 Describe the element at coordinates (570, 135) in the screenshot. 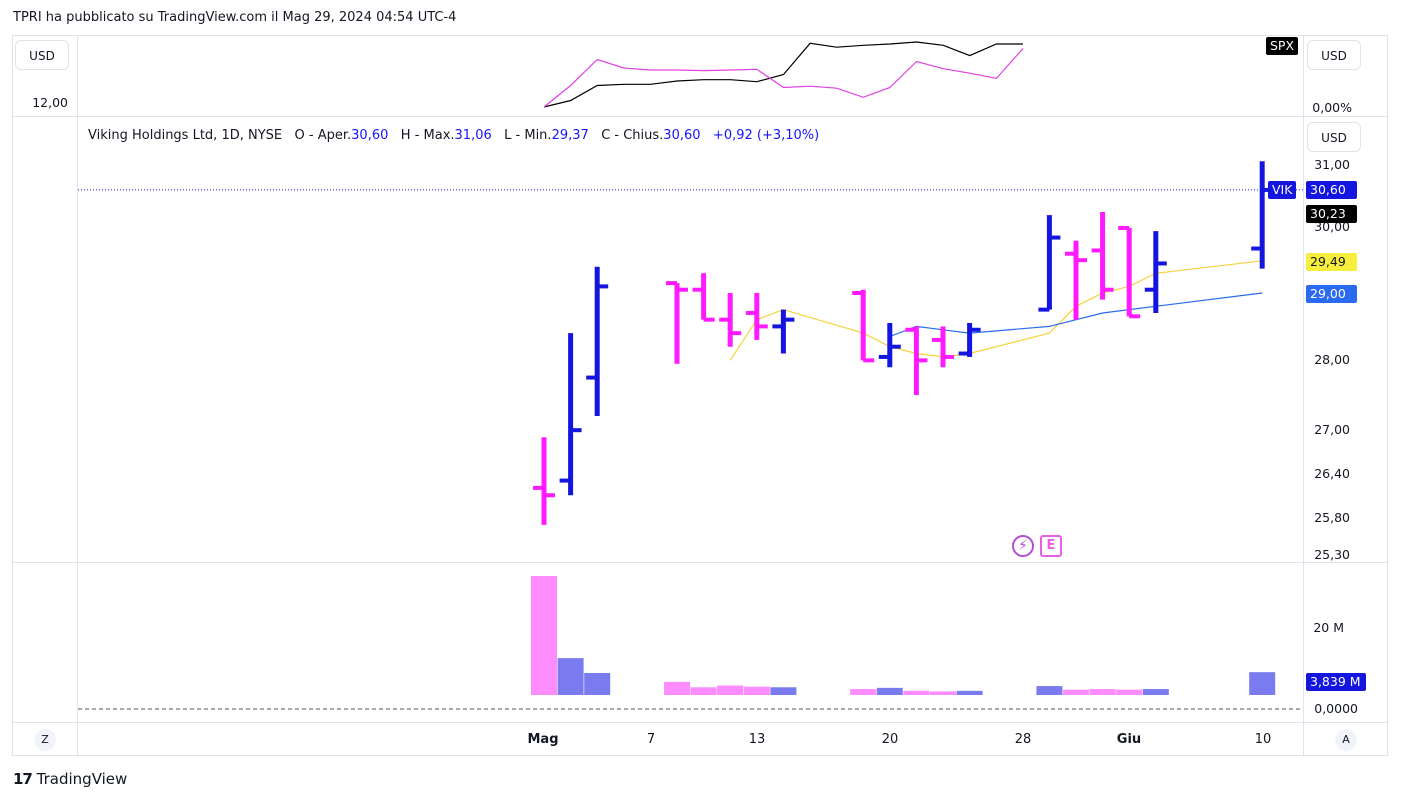

I see `legend-low-value: 29,37` at that location.